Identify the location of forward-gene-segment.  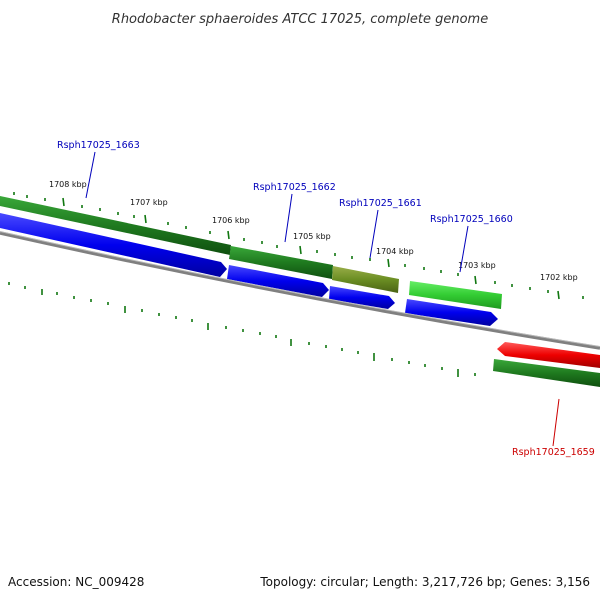
(115, 225).